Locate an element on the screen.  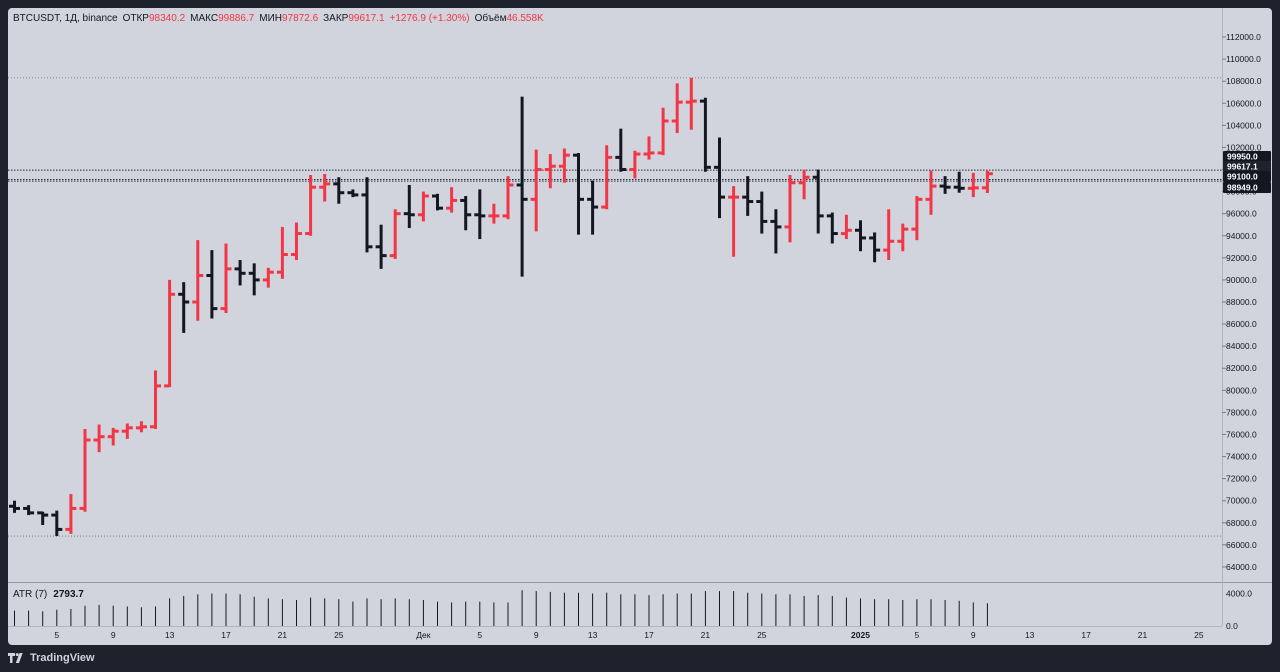
price-tick-label: 96000.0 is located at coordinates (1241, 214).